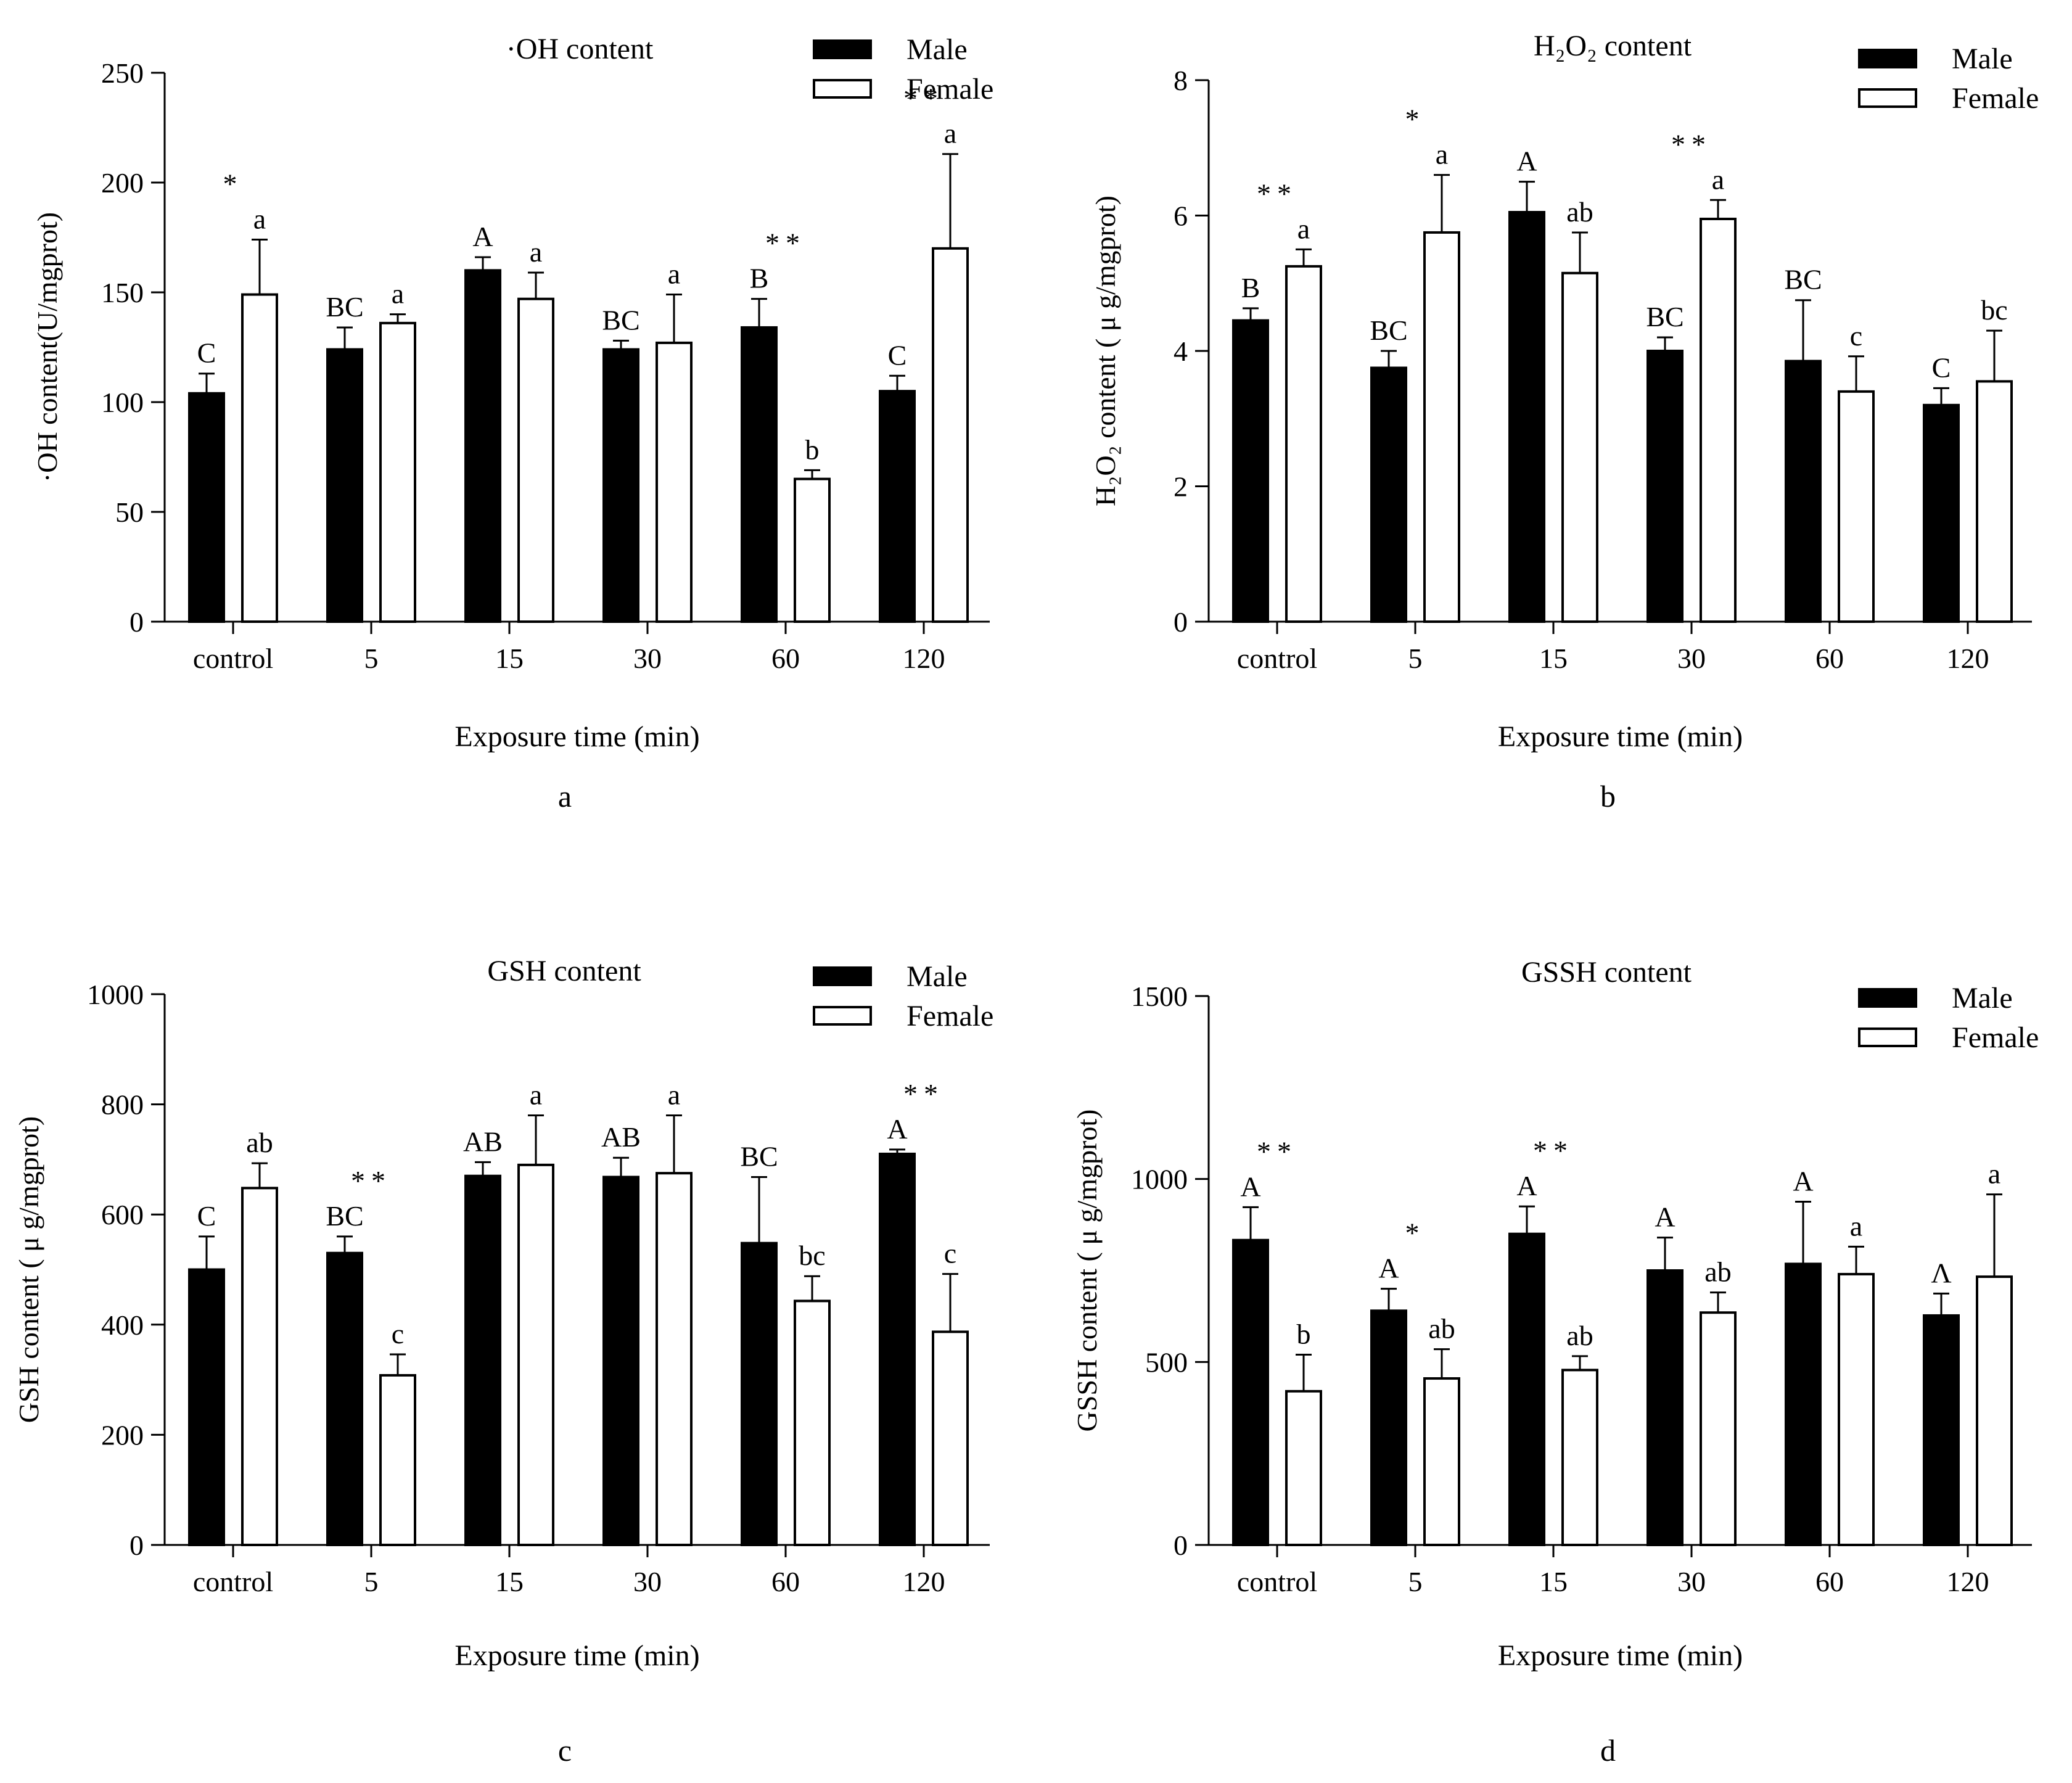  Describe the element at coordinates (1994, 310) in the screenshot. I see `female-letter-label: bc` at that location.